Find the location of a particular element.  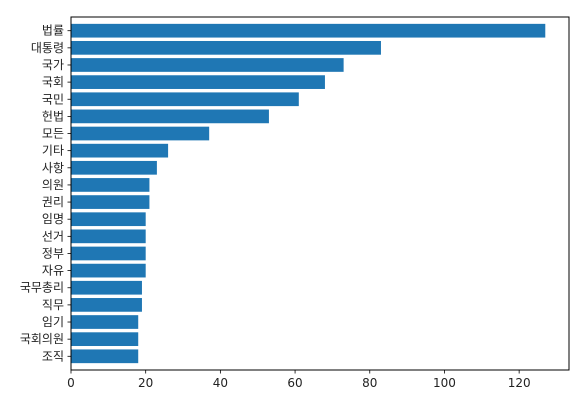

y-tick-label: 정부 is located at coordinates (53, 253).